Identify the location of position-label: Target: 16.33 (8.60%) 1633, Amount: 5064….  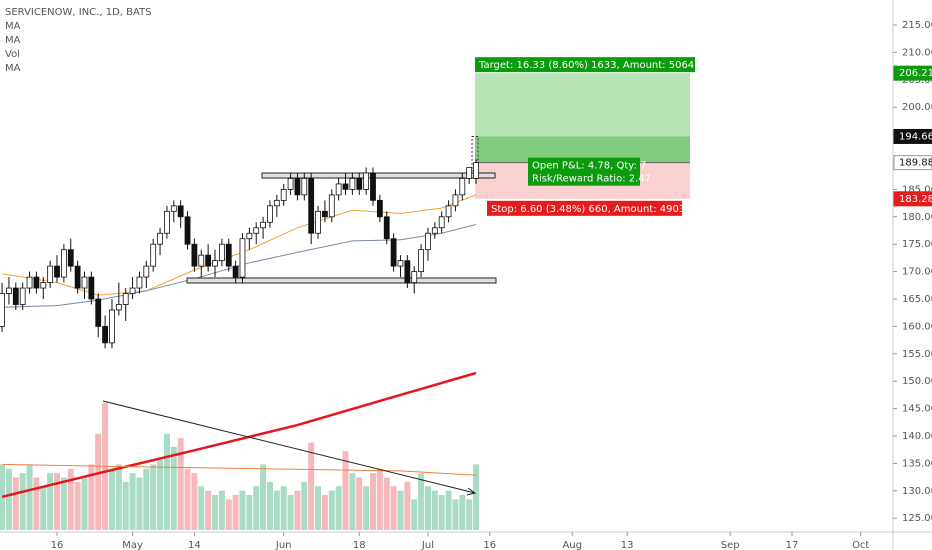
(594, 65).